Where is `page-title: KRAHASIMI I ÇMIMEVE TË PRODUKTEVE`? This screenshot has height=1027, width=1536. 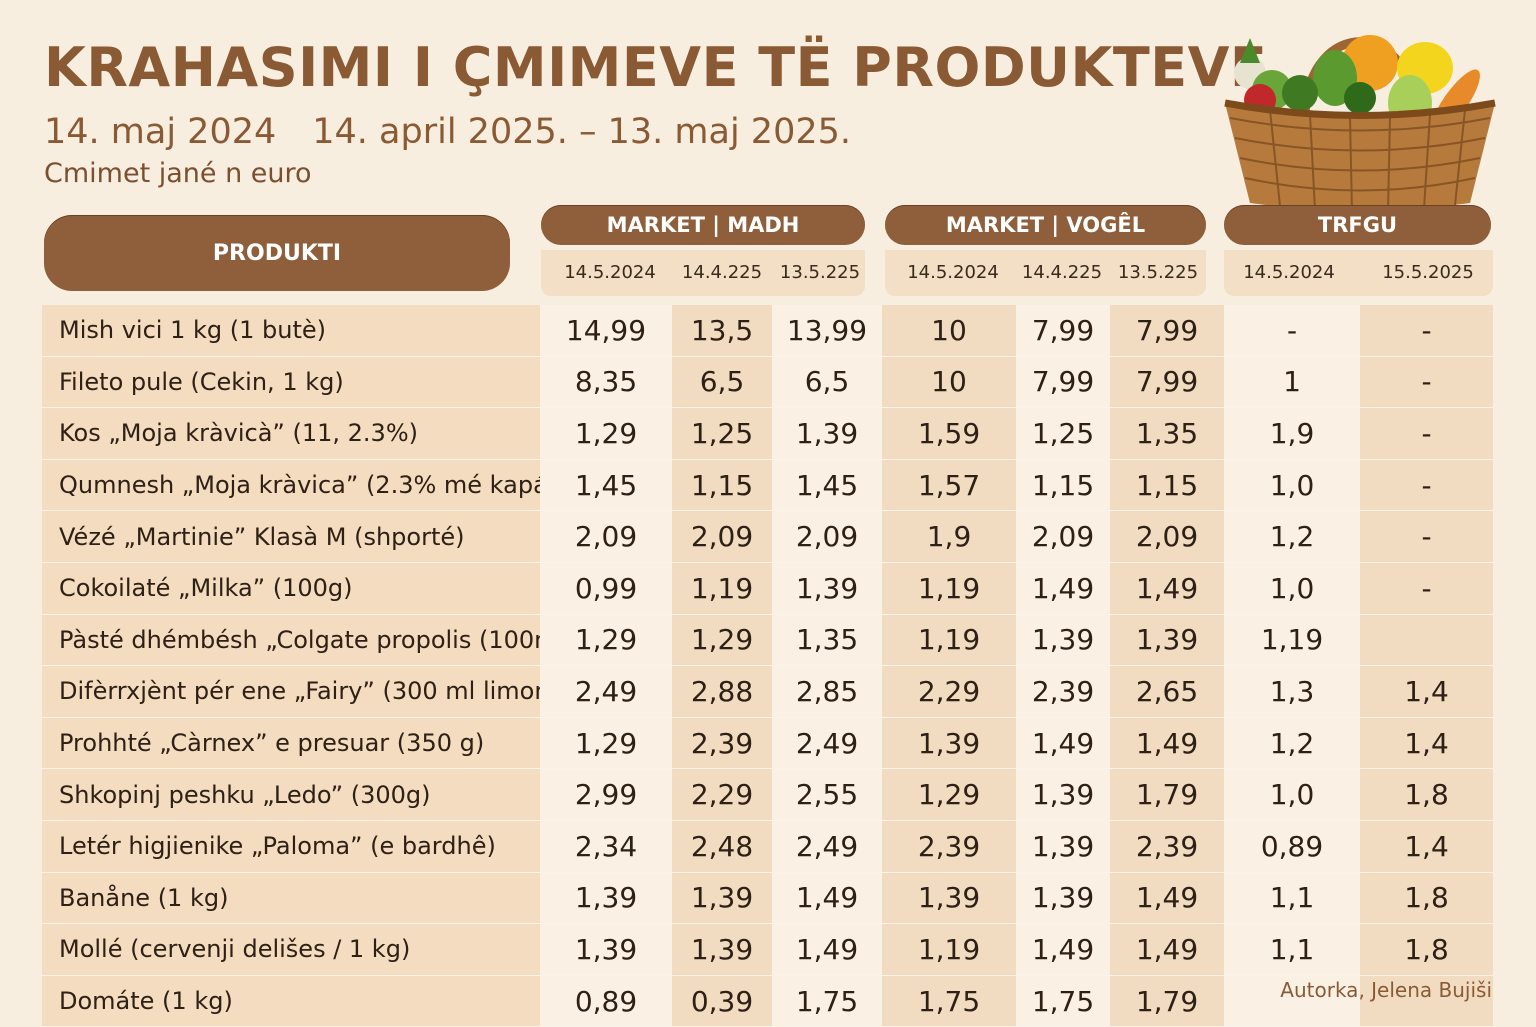
page-title: KRAHASIMI I ÇMIMEVE TË PRODUKTEVE is located at coordinates (656, 67).